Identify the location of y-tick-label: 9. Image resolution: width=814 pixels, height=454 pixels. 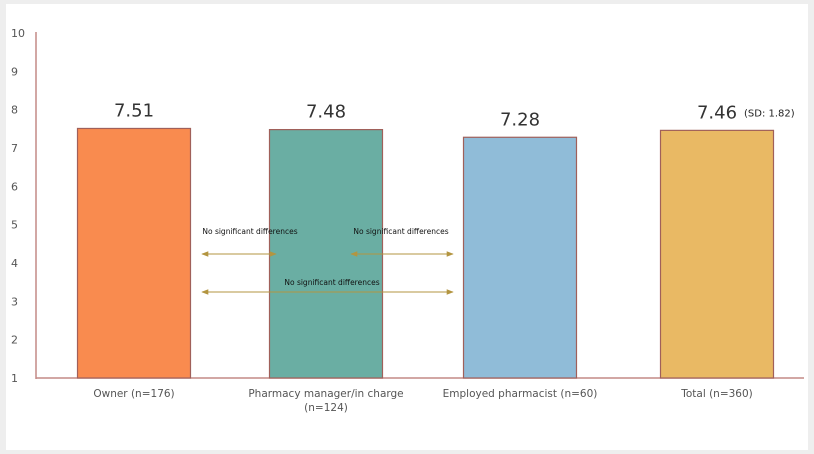
(14, 71).